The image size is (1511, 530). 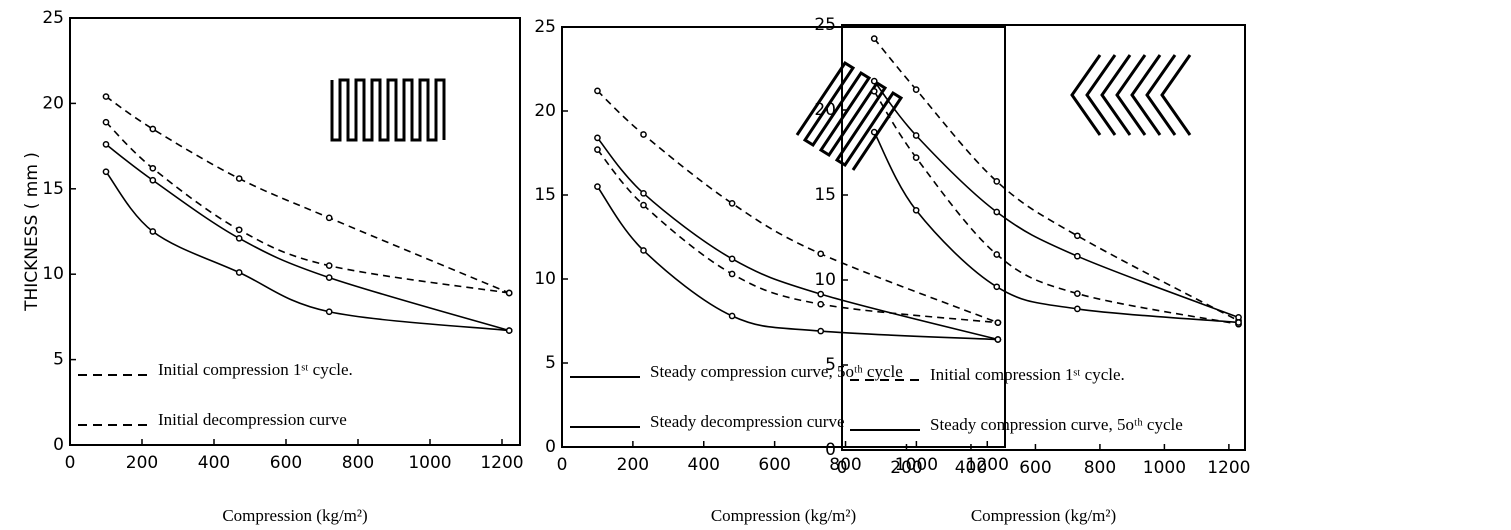 I want to click on y-axis-label: THICKNESS ( mm ), so click(x=32, y=232).